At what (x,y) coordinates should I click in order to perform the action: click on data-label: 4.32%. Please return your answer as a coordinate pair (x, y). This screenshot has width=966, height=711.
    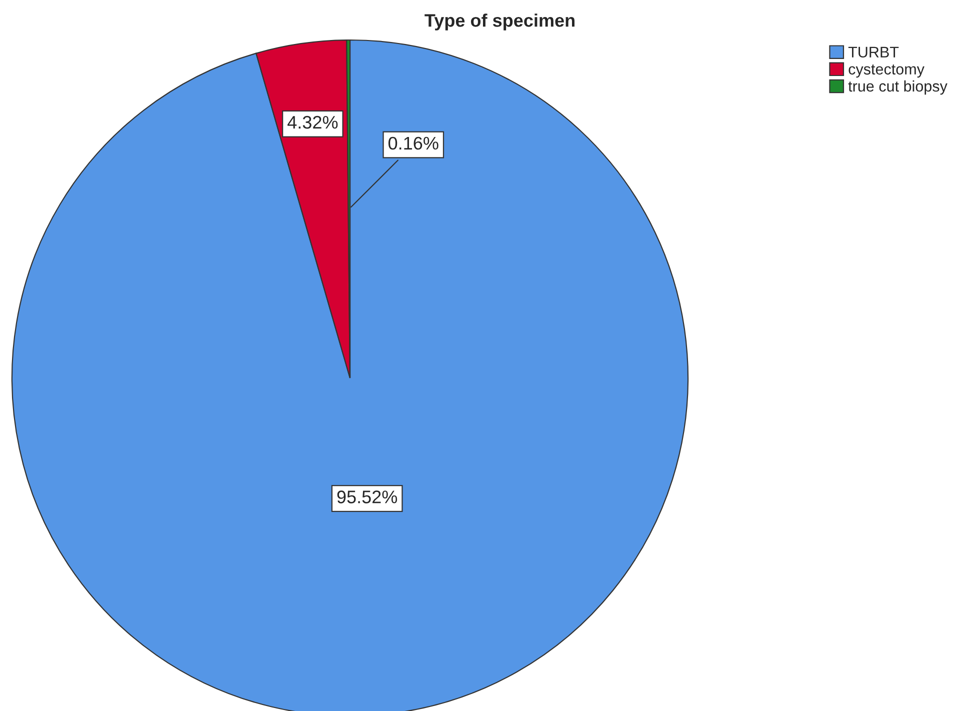
    Looking at the image, I should click on (313, 122).